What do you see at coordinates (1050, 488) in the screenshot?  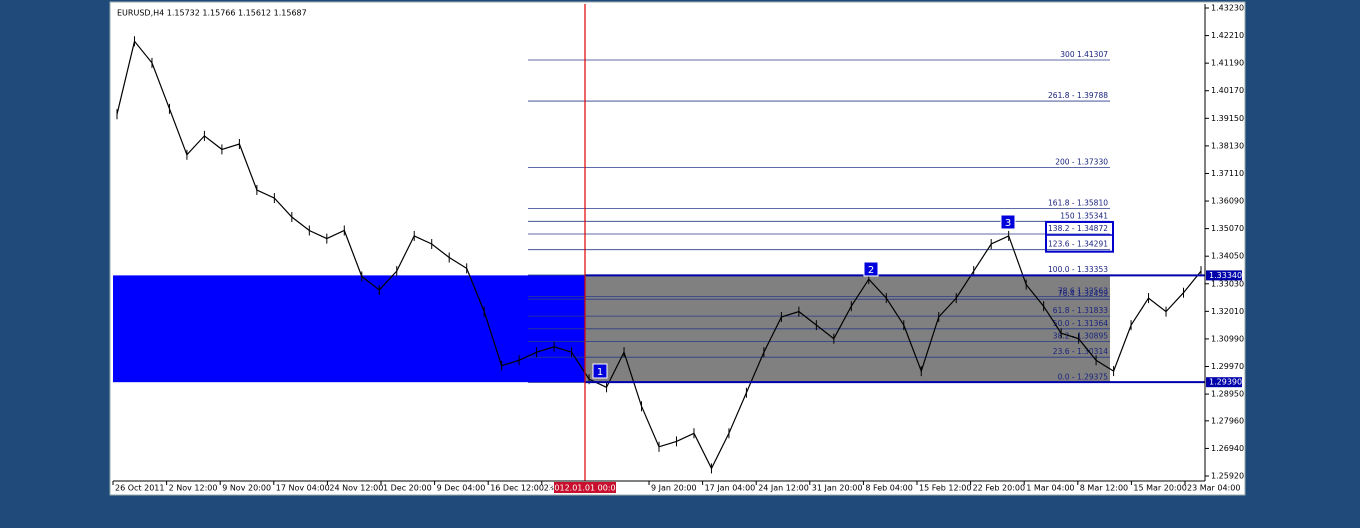 I see `time-label: 1 Mar 04:00` at bounding box center [1050, 488].